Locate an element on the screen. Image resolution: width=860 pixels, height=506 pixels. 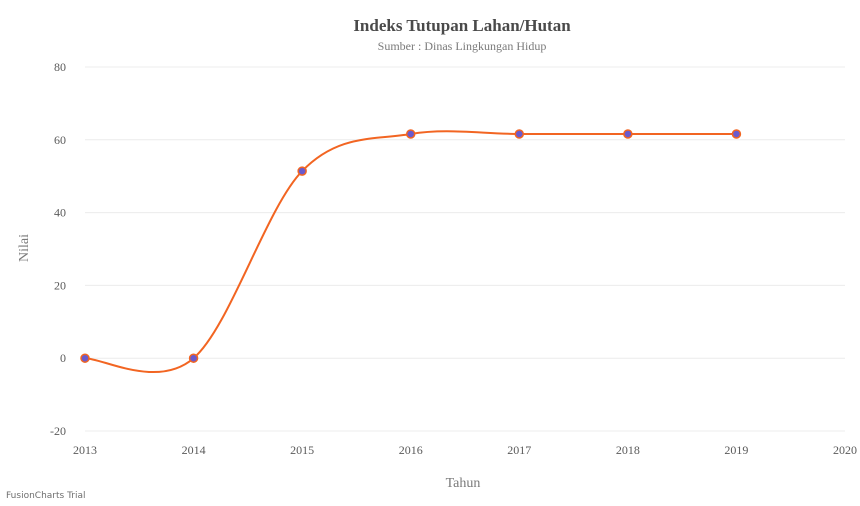
x-axis-title: Tahun is located at coordinates (463, 483).